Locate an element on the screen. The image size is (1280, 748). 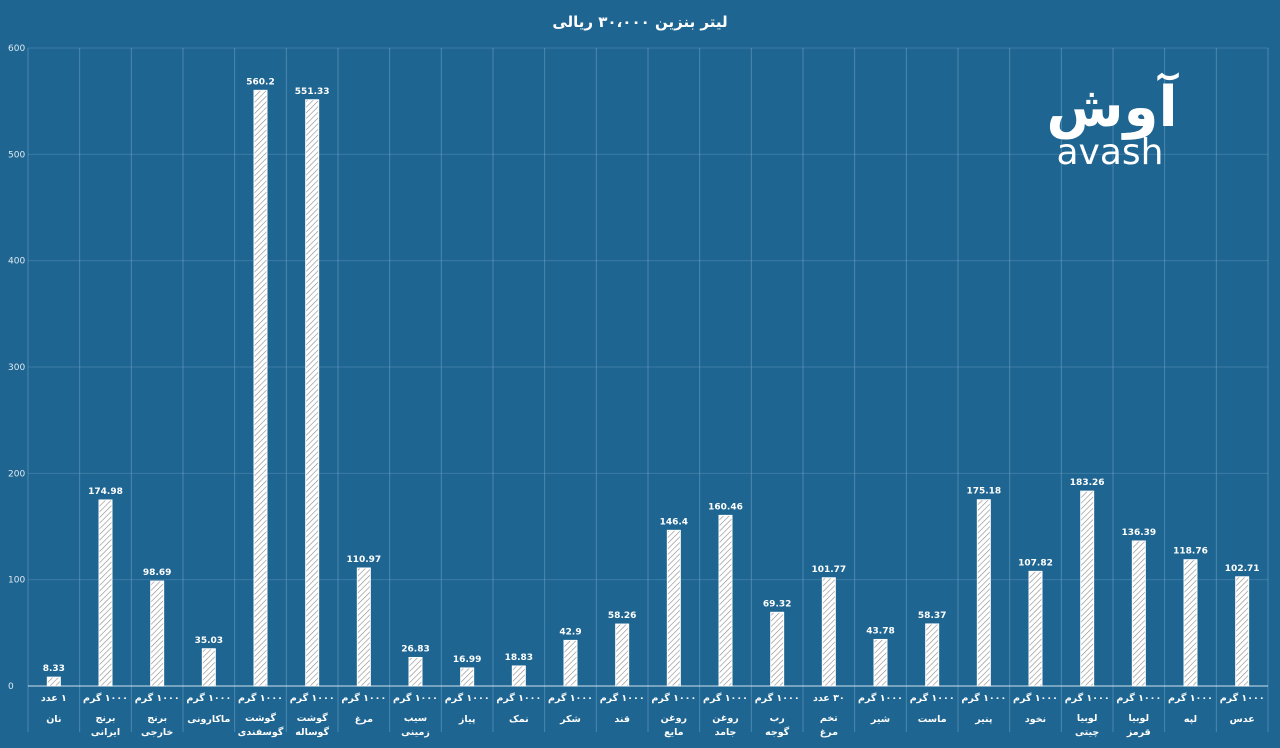
data-label: 102.71 is located at coordinates (1242, 569).